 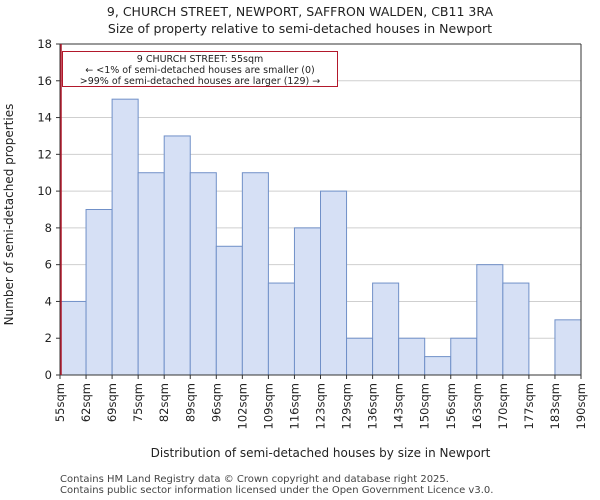 I want to click on x-tick-label: 150sqm, so click(x=425, y=406).